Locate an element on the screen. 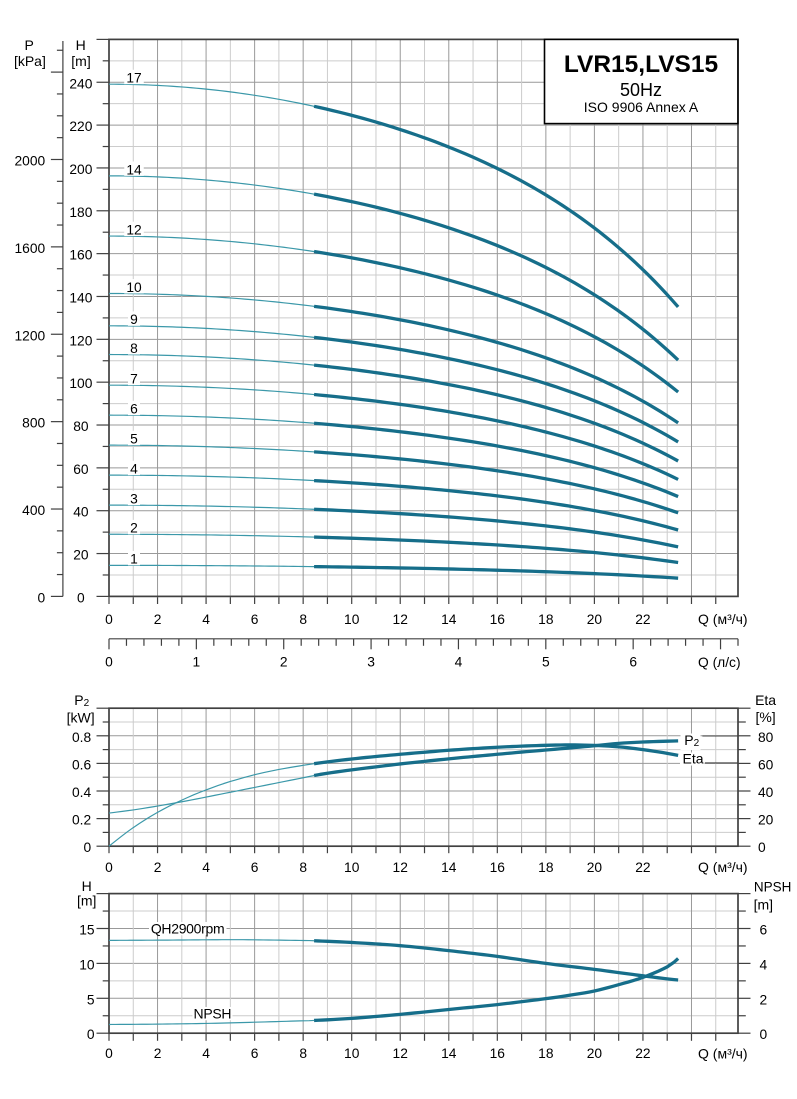  svg-text: 0.6 is located at coordinates (82, 764).